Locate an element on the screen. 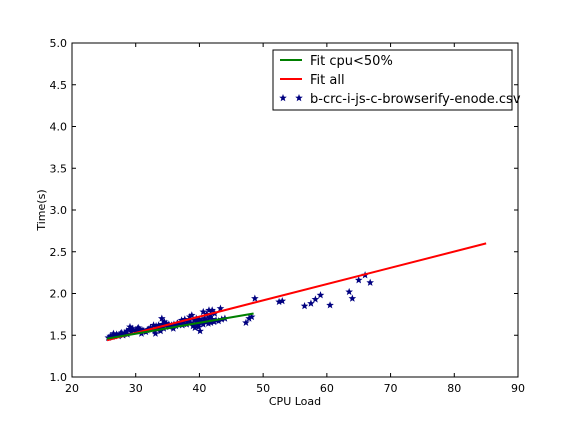 This screenshot has width=576, height=432. legend-label: b-crc-i-js-c-browserify-enode.csv is located at coordinates (415, 99).